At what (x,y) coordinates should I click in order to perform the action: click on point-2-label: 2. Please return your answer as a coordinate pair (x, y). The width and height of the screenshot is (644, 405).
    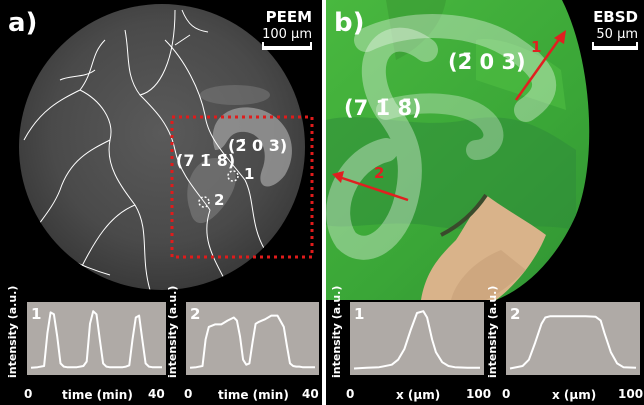
    Looking at the image, I should click on (219, 200).